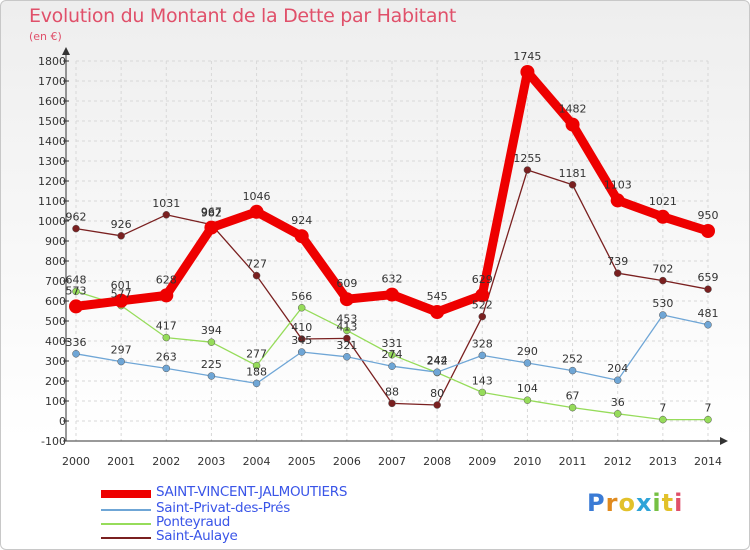 Image resolution: width=750 pixels, height=550 pixels. I want to click on unit-label: (en €), so click(45, 36).